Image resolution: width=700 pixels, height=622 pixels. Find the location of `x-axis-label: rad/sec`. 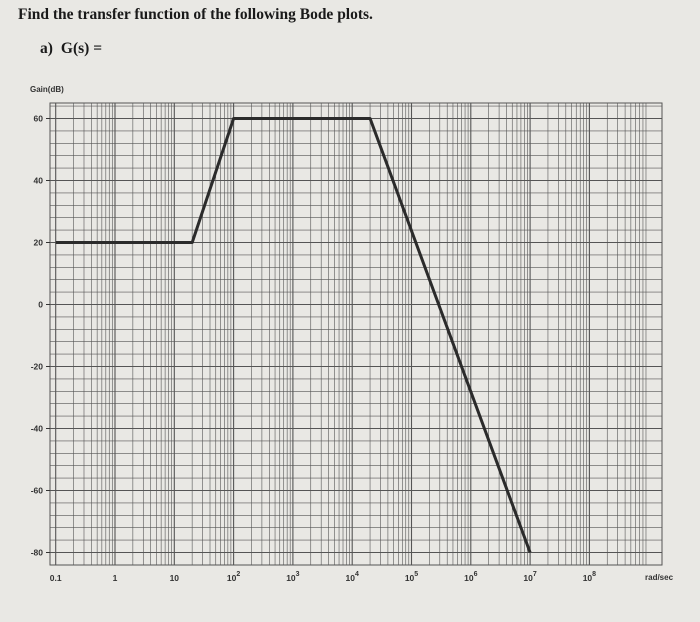

x-axis-label: rad/sec is located at coordinates (659, 577).